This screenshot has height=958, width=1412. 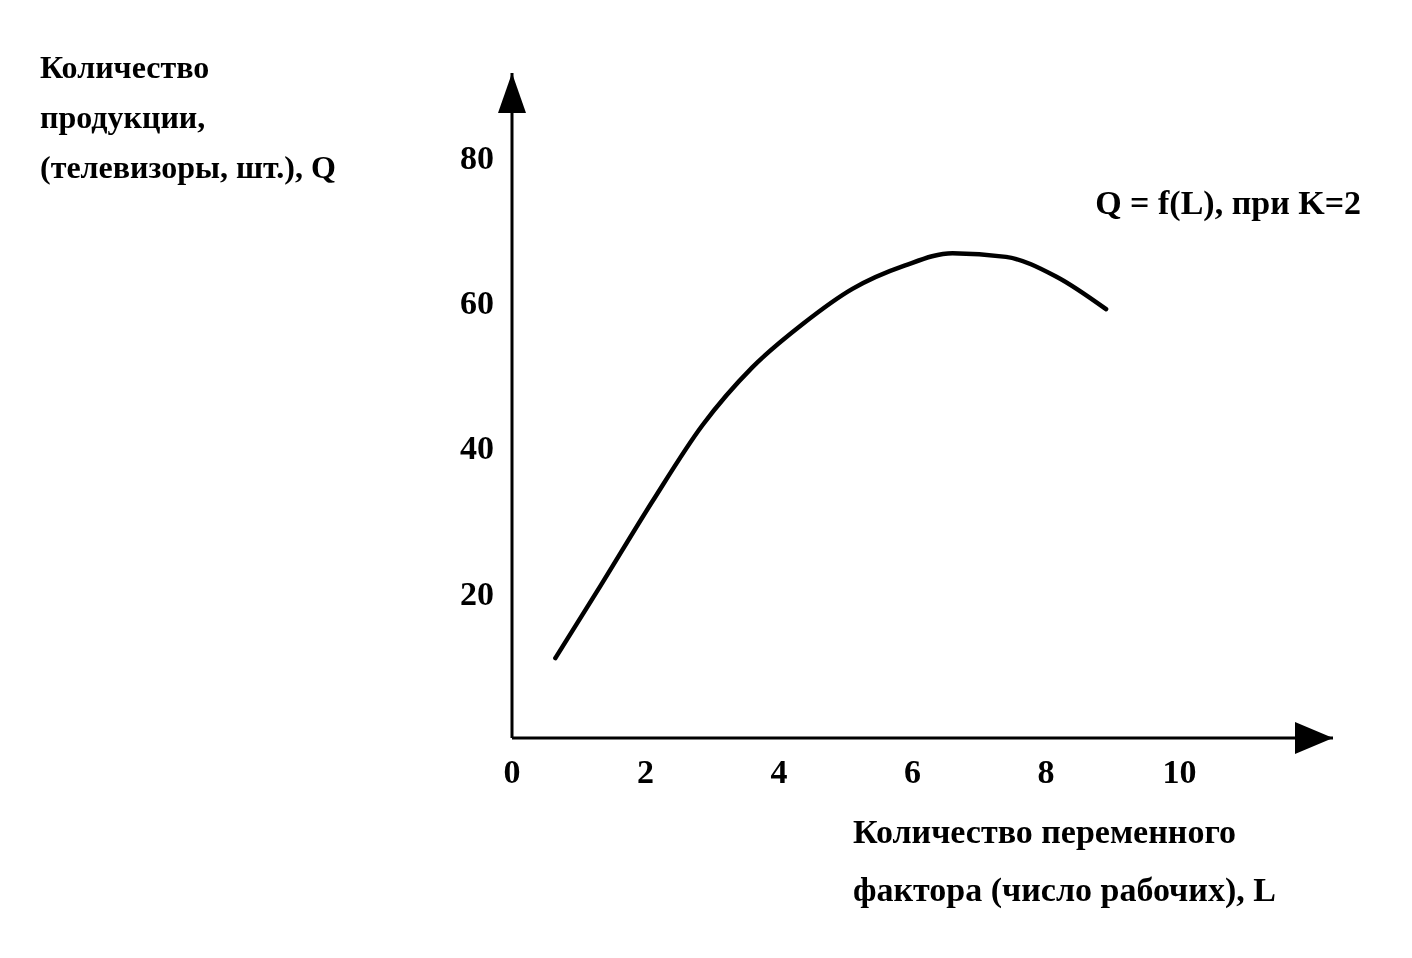 I want to click on x-tick-label: 2, so click(x=645, y=771).